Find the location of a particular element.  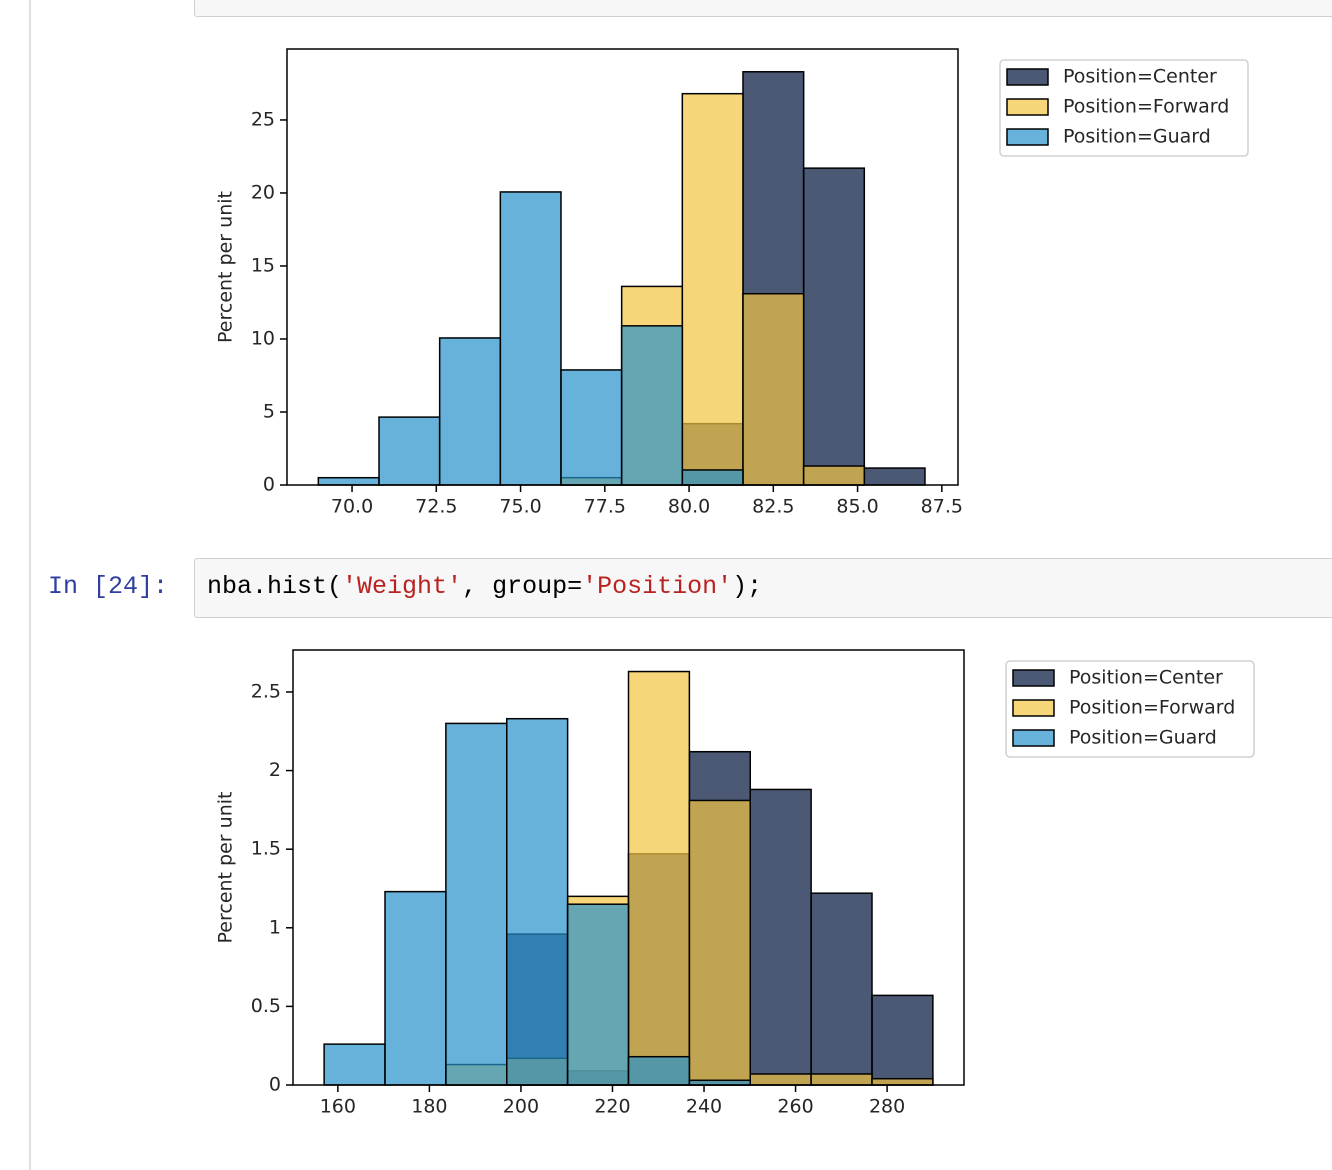

x-tick-label: 82.5 is located at coordinates (773, 507).